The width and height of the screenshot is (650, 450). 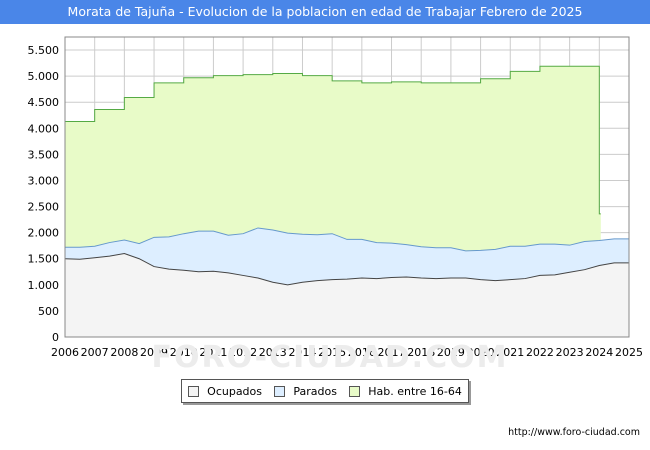 What do you see at coordinates (44, 233) in the screenshot?
I see `y-tick-label: 2.000` at bounding box center [44, 233].